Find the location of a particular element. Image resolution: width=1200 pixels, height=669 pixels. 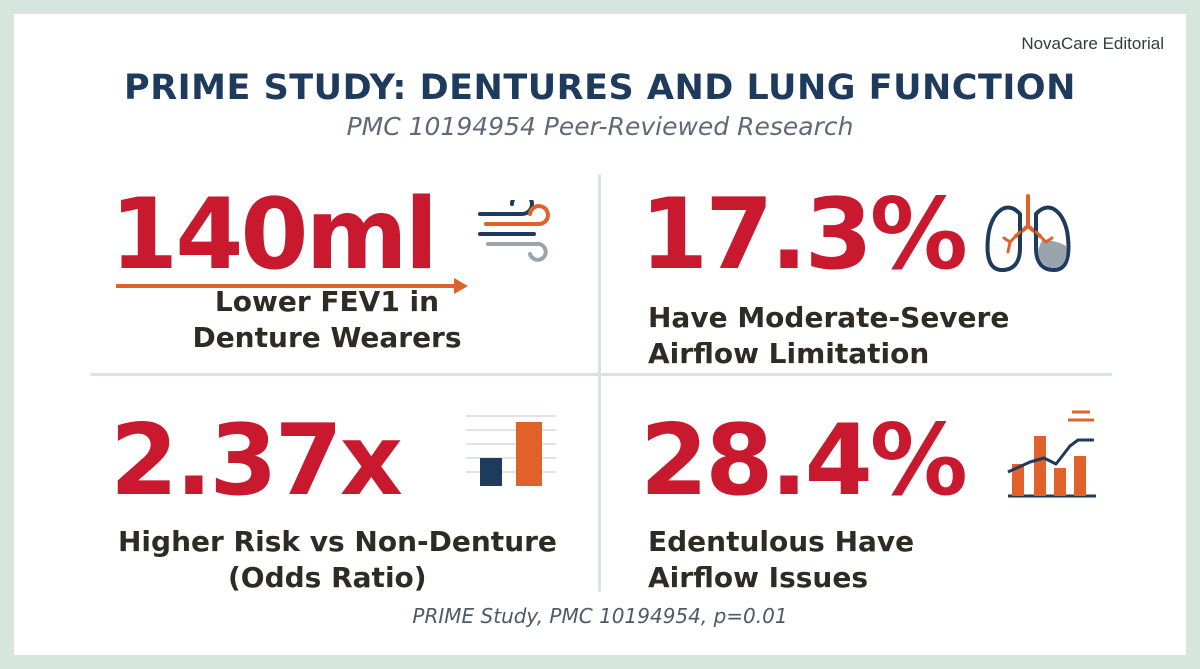

source-citation: PRIME Study, PMC 10194954, p=0.01 is located at coordinates (600, 616).